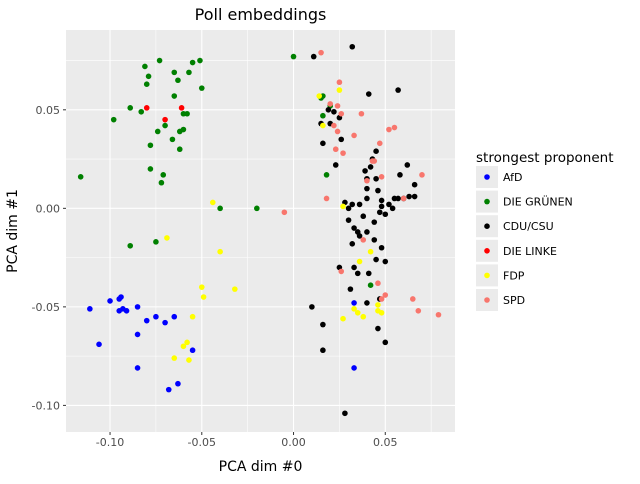 The width and height of the screenshot is (640, 484). Describe the element at coordinates (545, 158) in the screenshot. I see `legend-title: strongest proponent` at that location.